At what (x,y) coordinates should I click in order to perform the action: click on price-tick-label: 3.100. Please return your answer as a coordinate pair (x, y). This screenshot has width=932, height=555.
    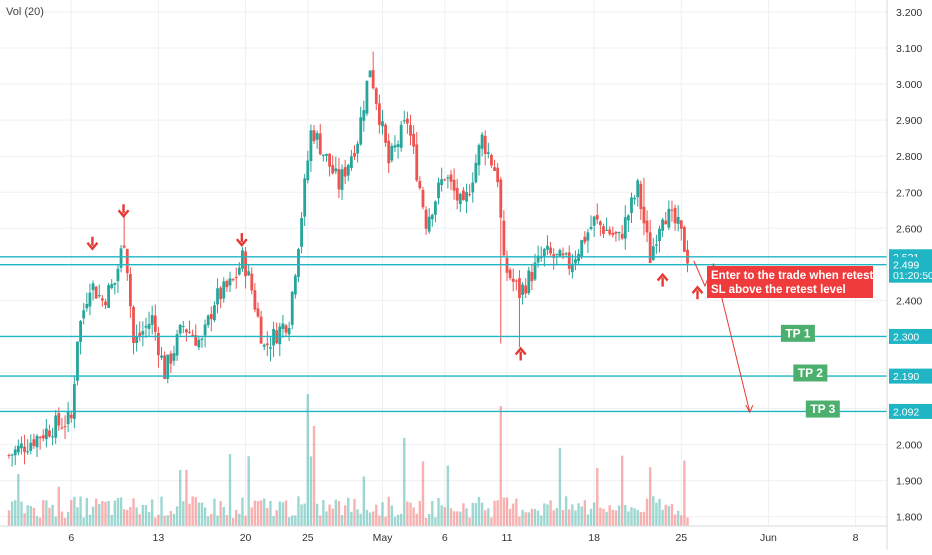
    Looking at the image, I should click on (909, 49).